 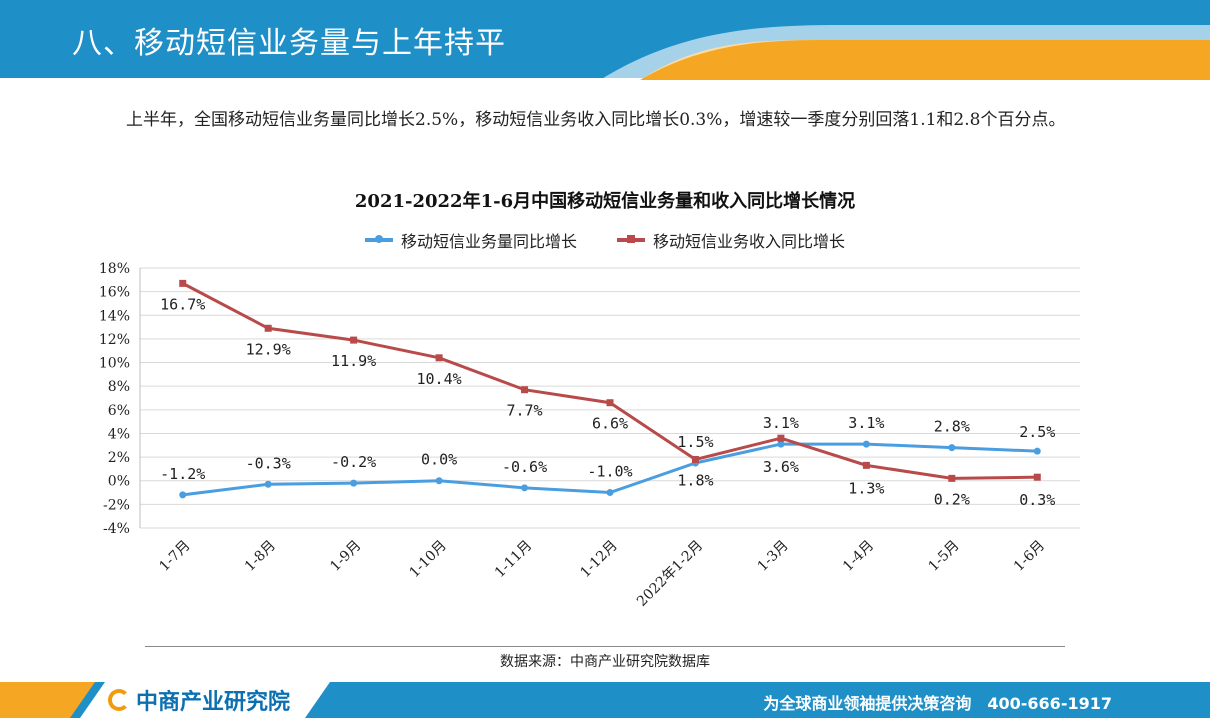 I want to click on x-tick-label: 1-10月, so click(x=427, y=559).